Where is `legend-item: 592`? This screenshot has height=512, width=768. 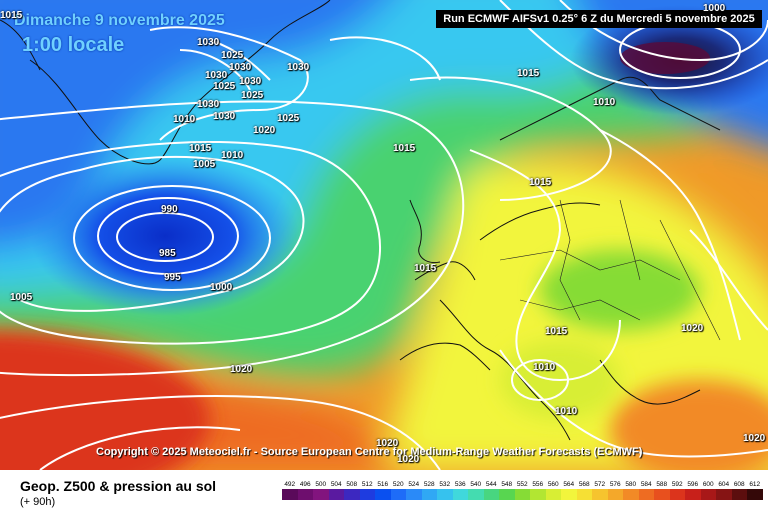
legend-item: 592 is located at coordinates (677, 490).